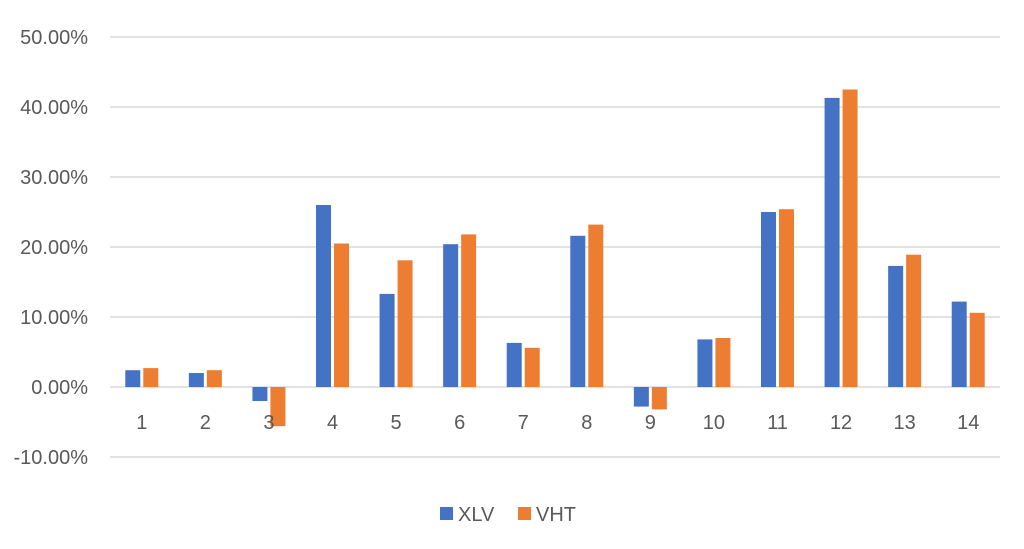 Image resolution: width=1024 pixels, height=549 pixels. Describe the element at coordinates (51, 458) in the screenshot. I see `y-tick-label: -10.00%` at that location.